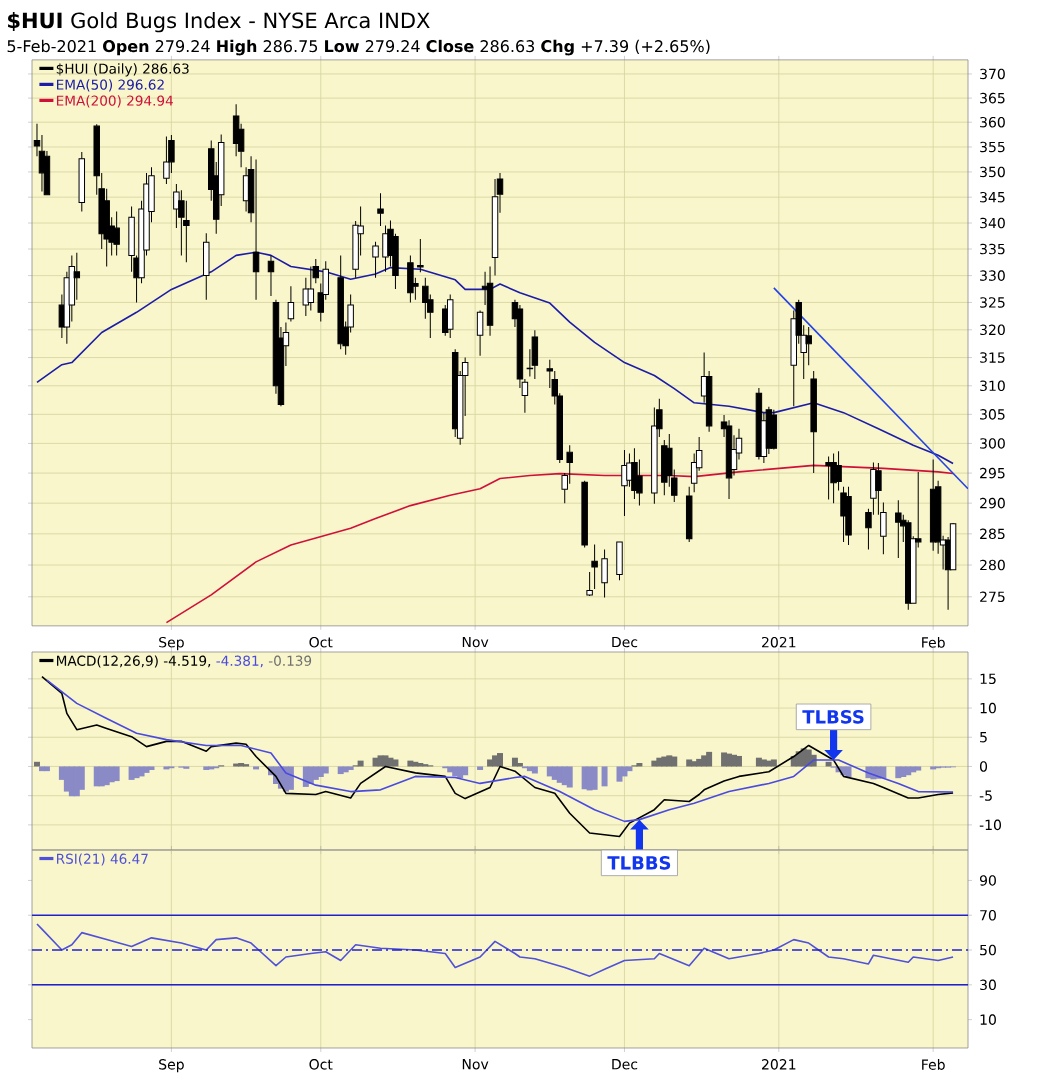  I want to click on text: 5-Feb-2021 Open 279.24 High 286.75 Low 279.24 Close 286.63 Chg +7.39 (+2.65%), so click(358, 47).